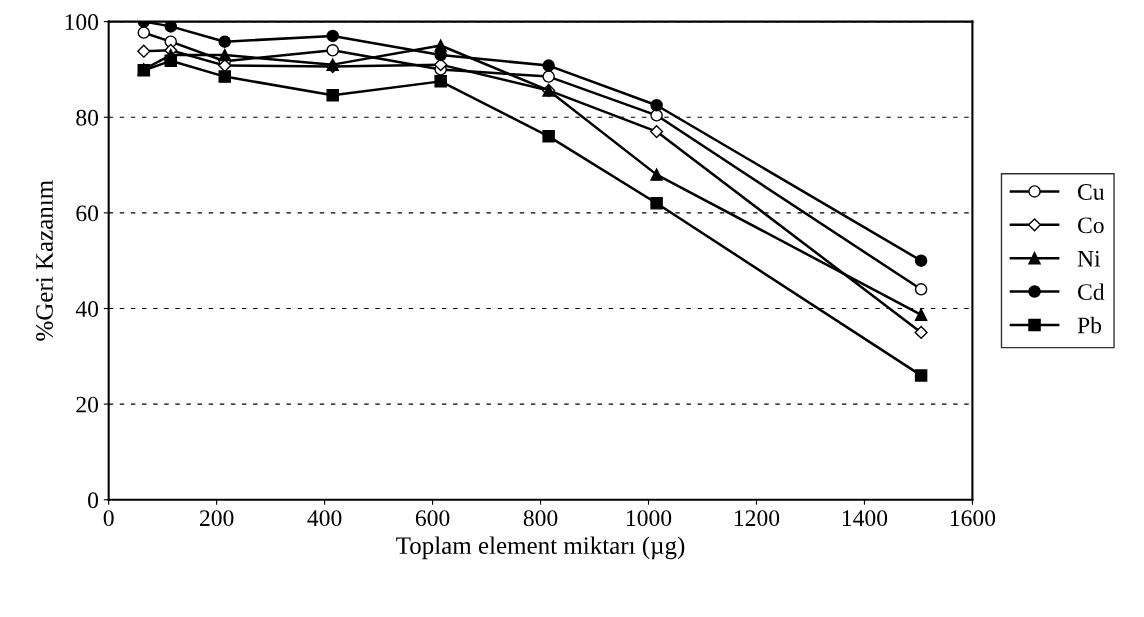 The image size is (1144, 617). I want to click on legend-label: Cu, so click(1091, 192).